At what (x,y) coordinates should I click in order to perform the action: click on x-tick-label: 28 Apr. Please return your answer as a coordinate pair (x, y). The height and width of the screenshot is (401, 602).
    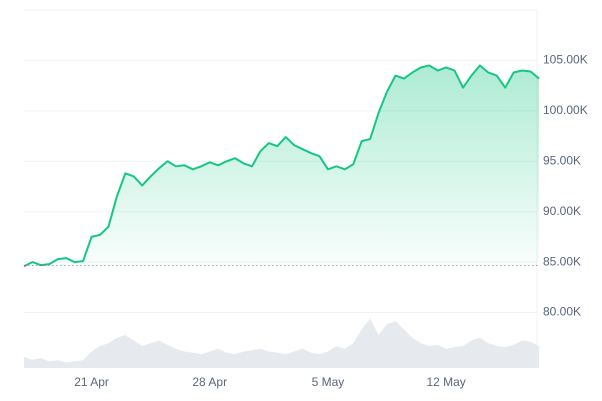
    Looking at the image, I should click on (209, 382).